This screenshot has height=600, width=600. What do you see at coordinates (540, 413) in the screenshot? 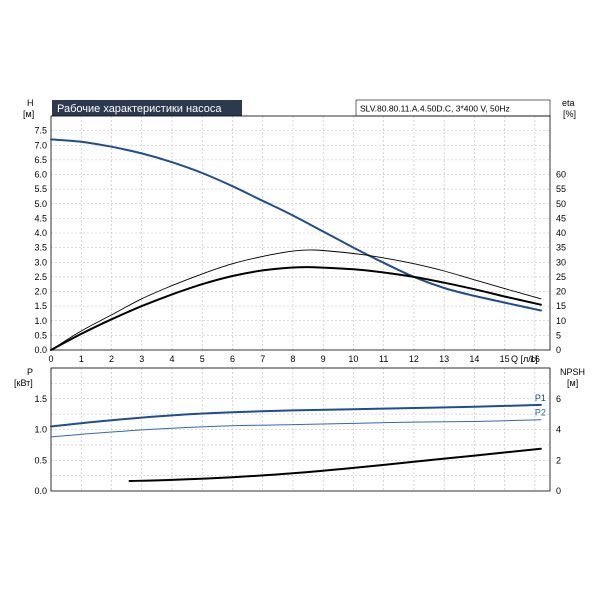
I see `series-label-p2: P2` at bounding box center [540, 413].